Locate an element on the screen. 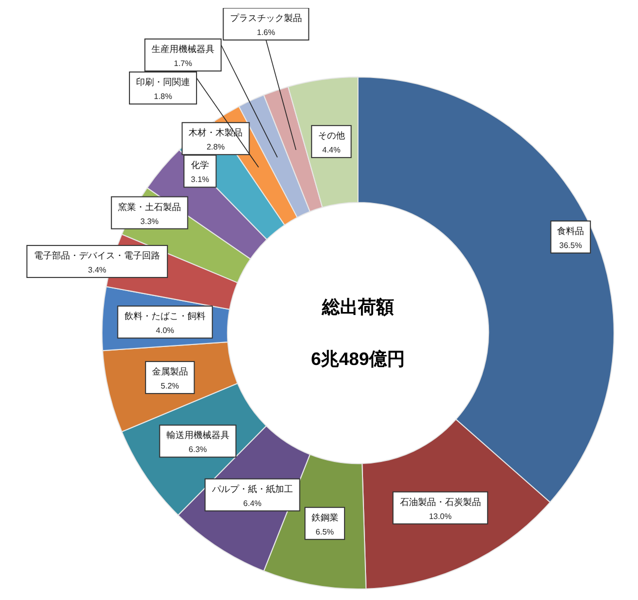  data-label: 6.4% is located at coordinates (252, 503).